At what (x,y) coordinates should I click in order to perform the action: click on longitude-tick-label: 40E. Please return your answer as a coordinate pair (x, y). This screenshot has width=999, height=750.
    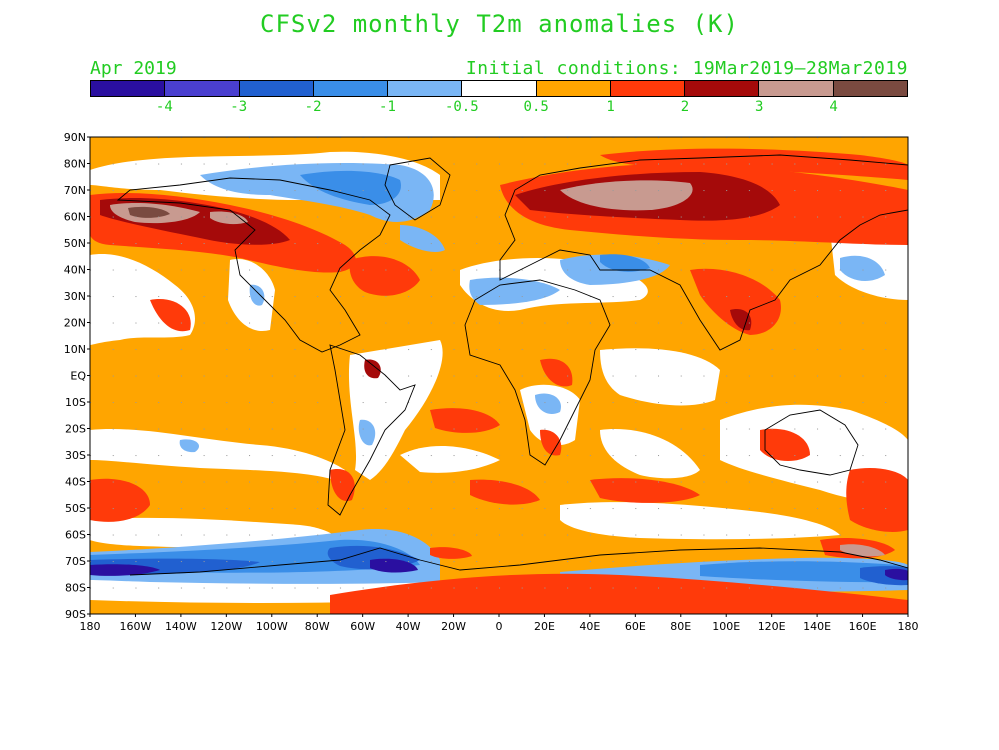
    Looking at the image, I should click on (589, 626).